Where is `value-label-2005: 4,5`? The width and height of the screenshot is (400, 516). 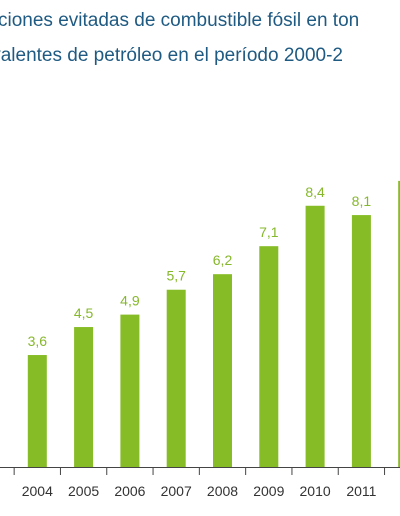 value-label-2005: 4,5 is located at coordinates (84, 313).